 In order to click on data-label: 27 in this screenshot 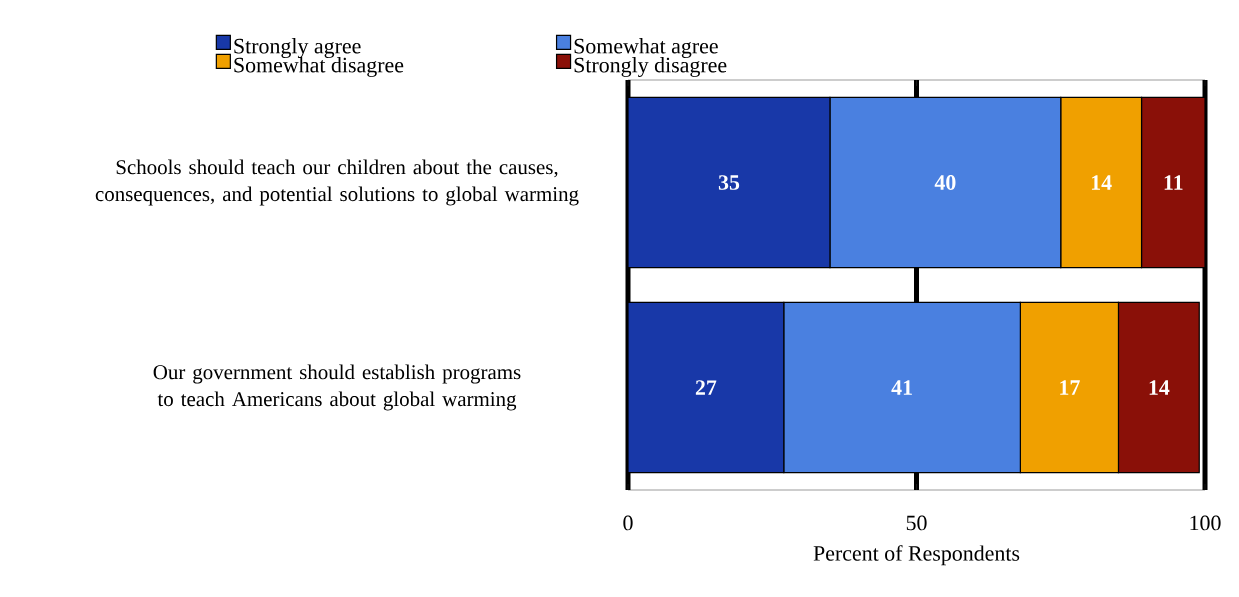, I will do `click(706, 387)`.